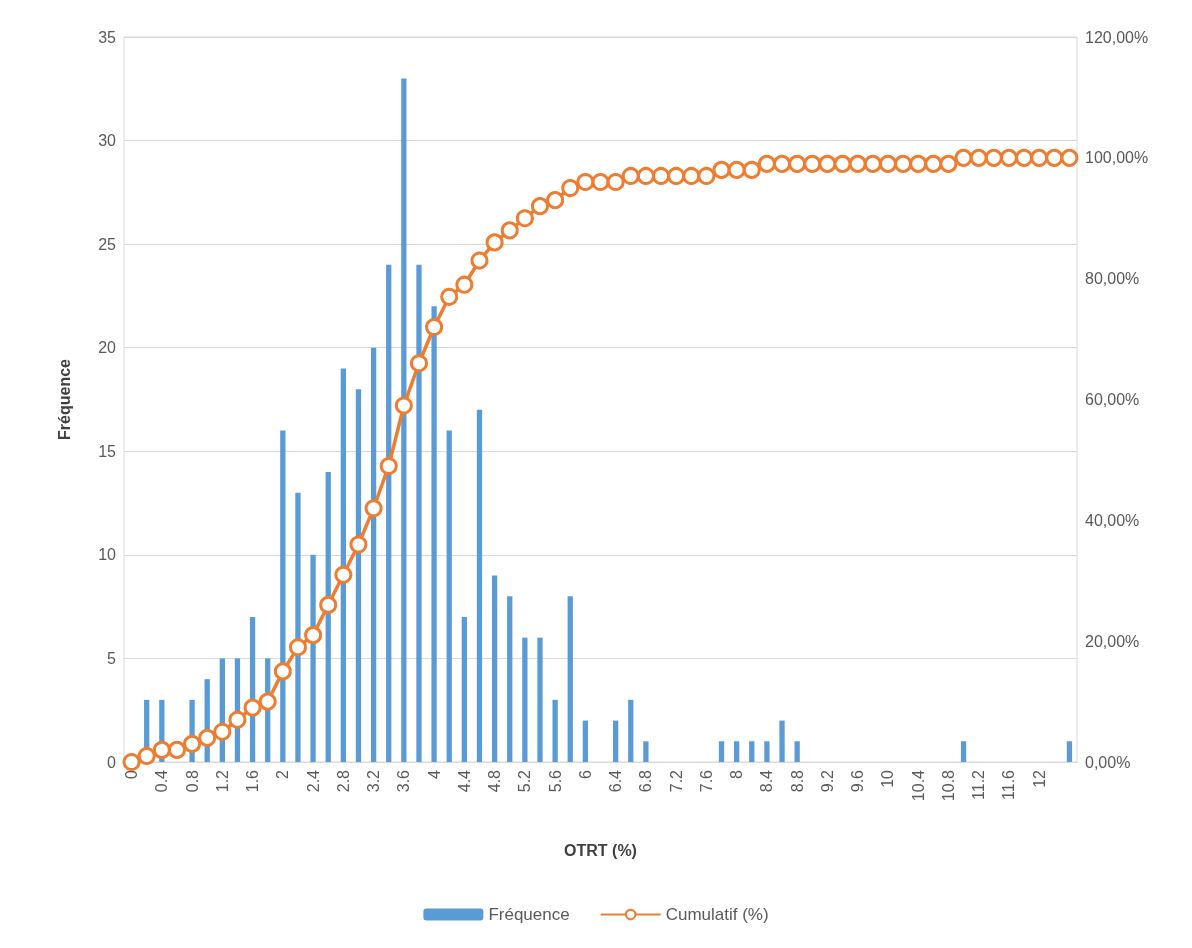 The image size is (1192, 948). Describe the element at coordinates (706, 781) in the screenshot. I see `x-tick-label: 7.6` at that location.